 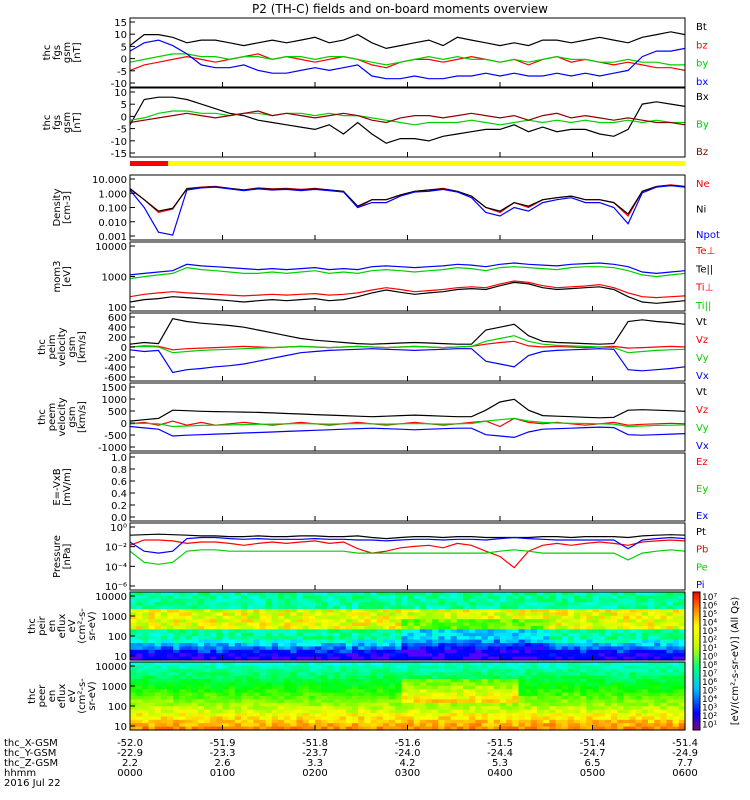 I want to click on legend-label: Npot, so click(x=708, y=235).